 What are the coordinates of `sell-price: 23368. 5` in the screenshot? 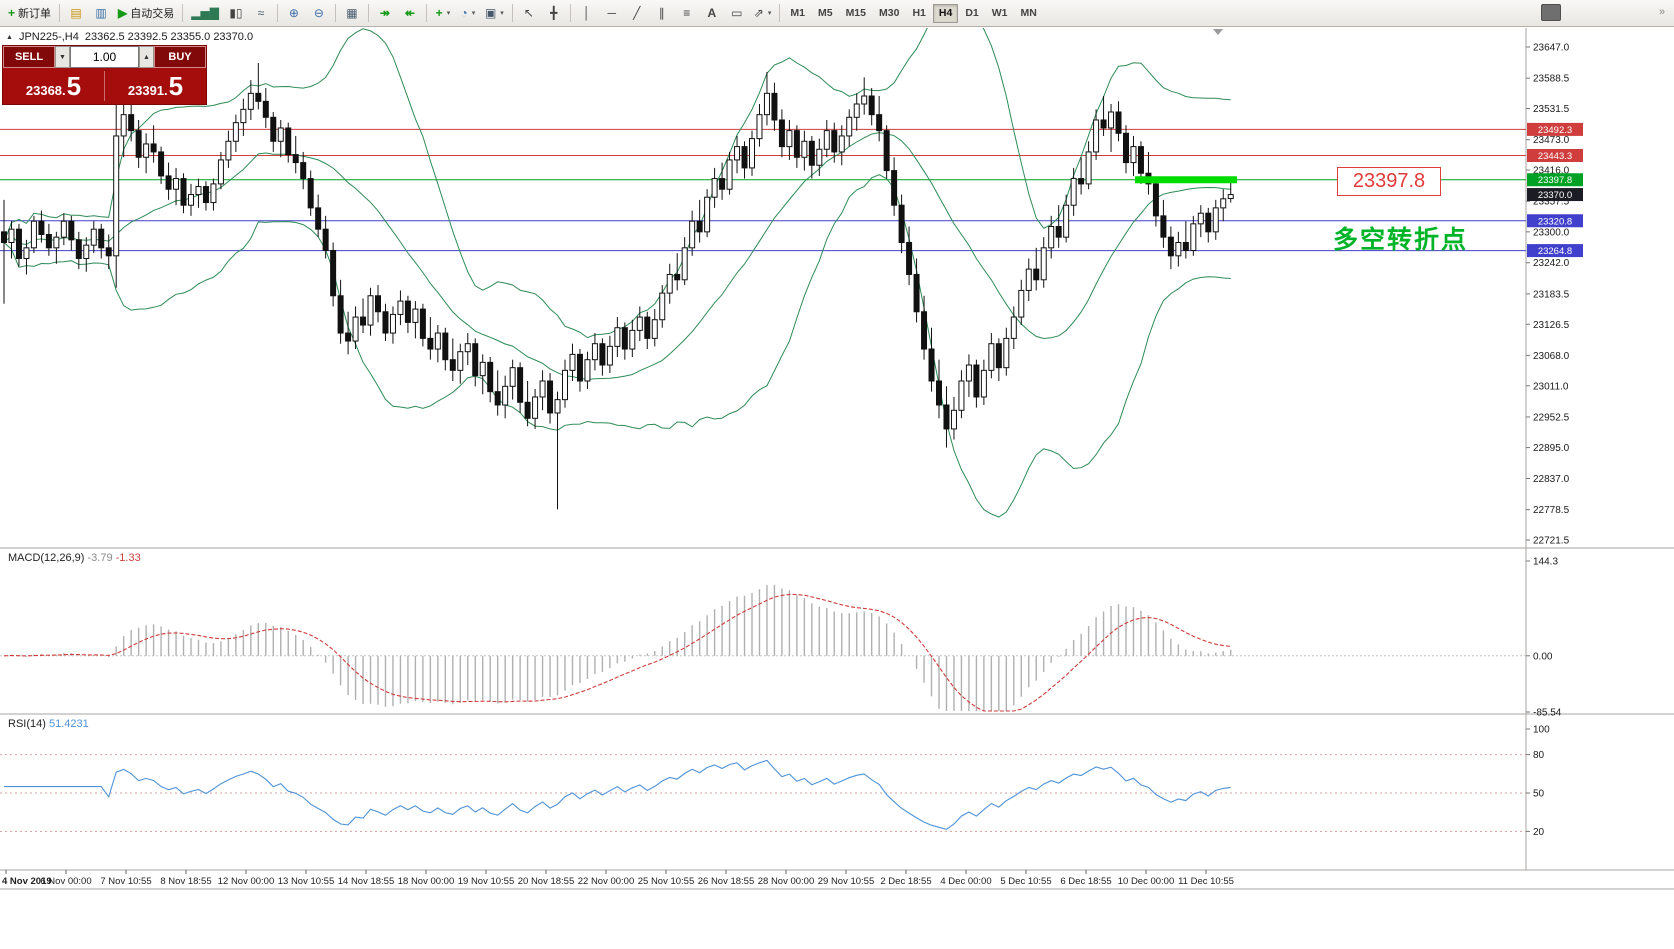 It's located at (53, 86).